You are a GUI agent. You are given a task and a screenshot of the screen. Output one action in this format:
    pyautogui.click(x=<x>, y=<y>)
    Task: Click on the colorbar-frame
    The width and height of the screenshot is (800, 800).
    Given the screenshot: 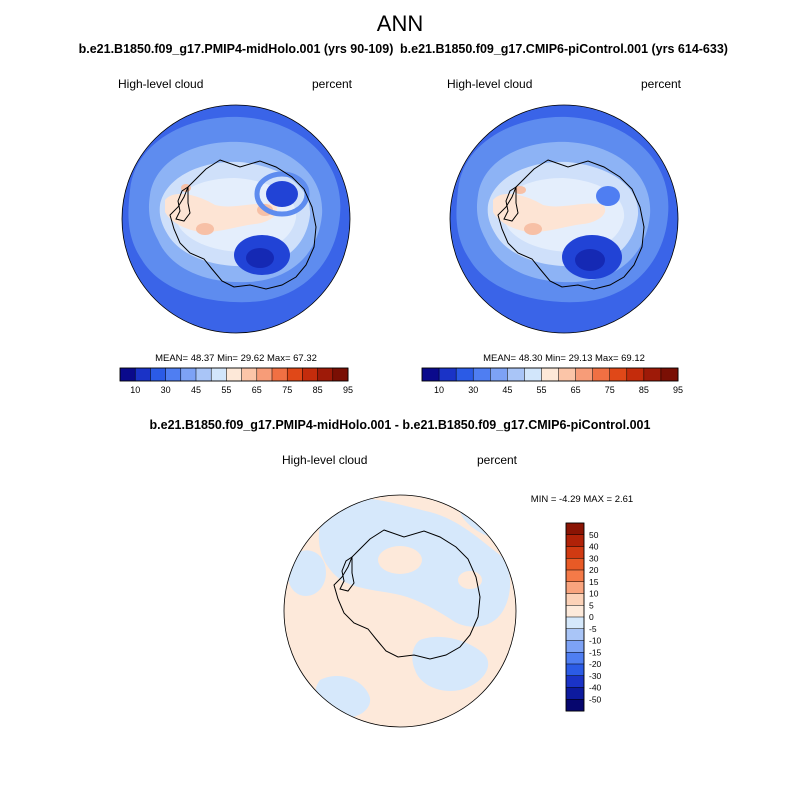 What is the action you would take?
    pyautogui.click(x=234, y=374)
    